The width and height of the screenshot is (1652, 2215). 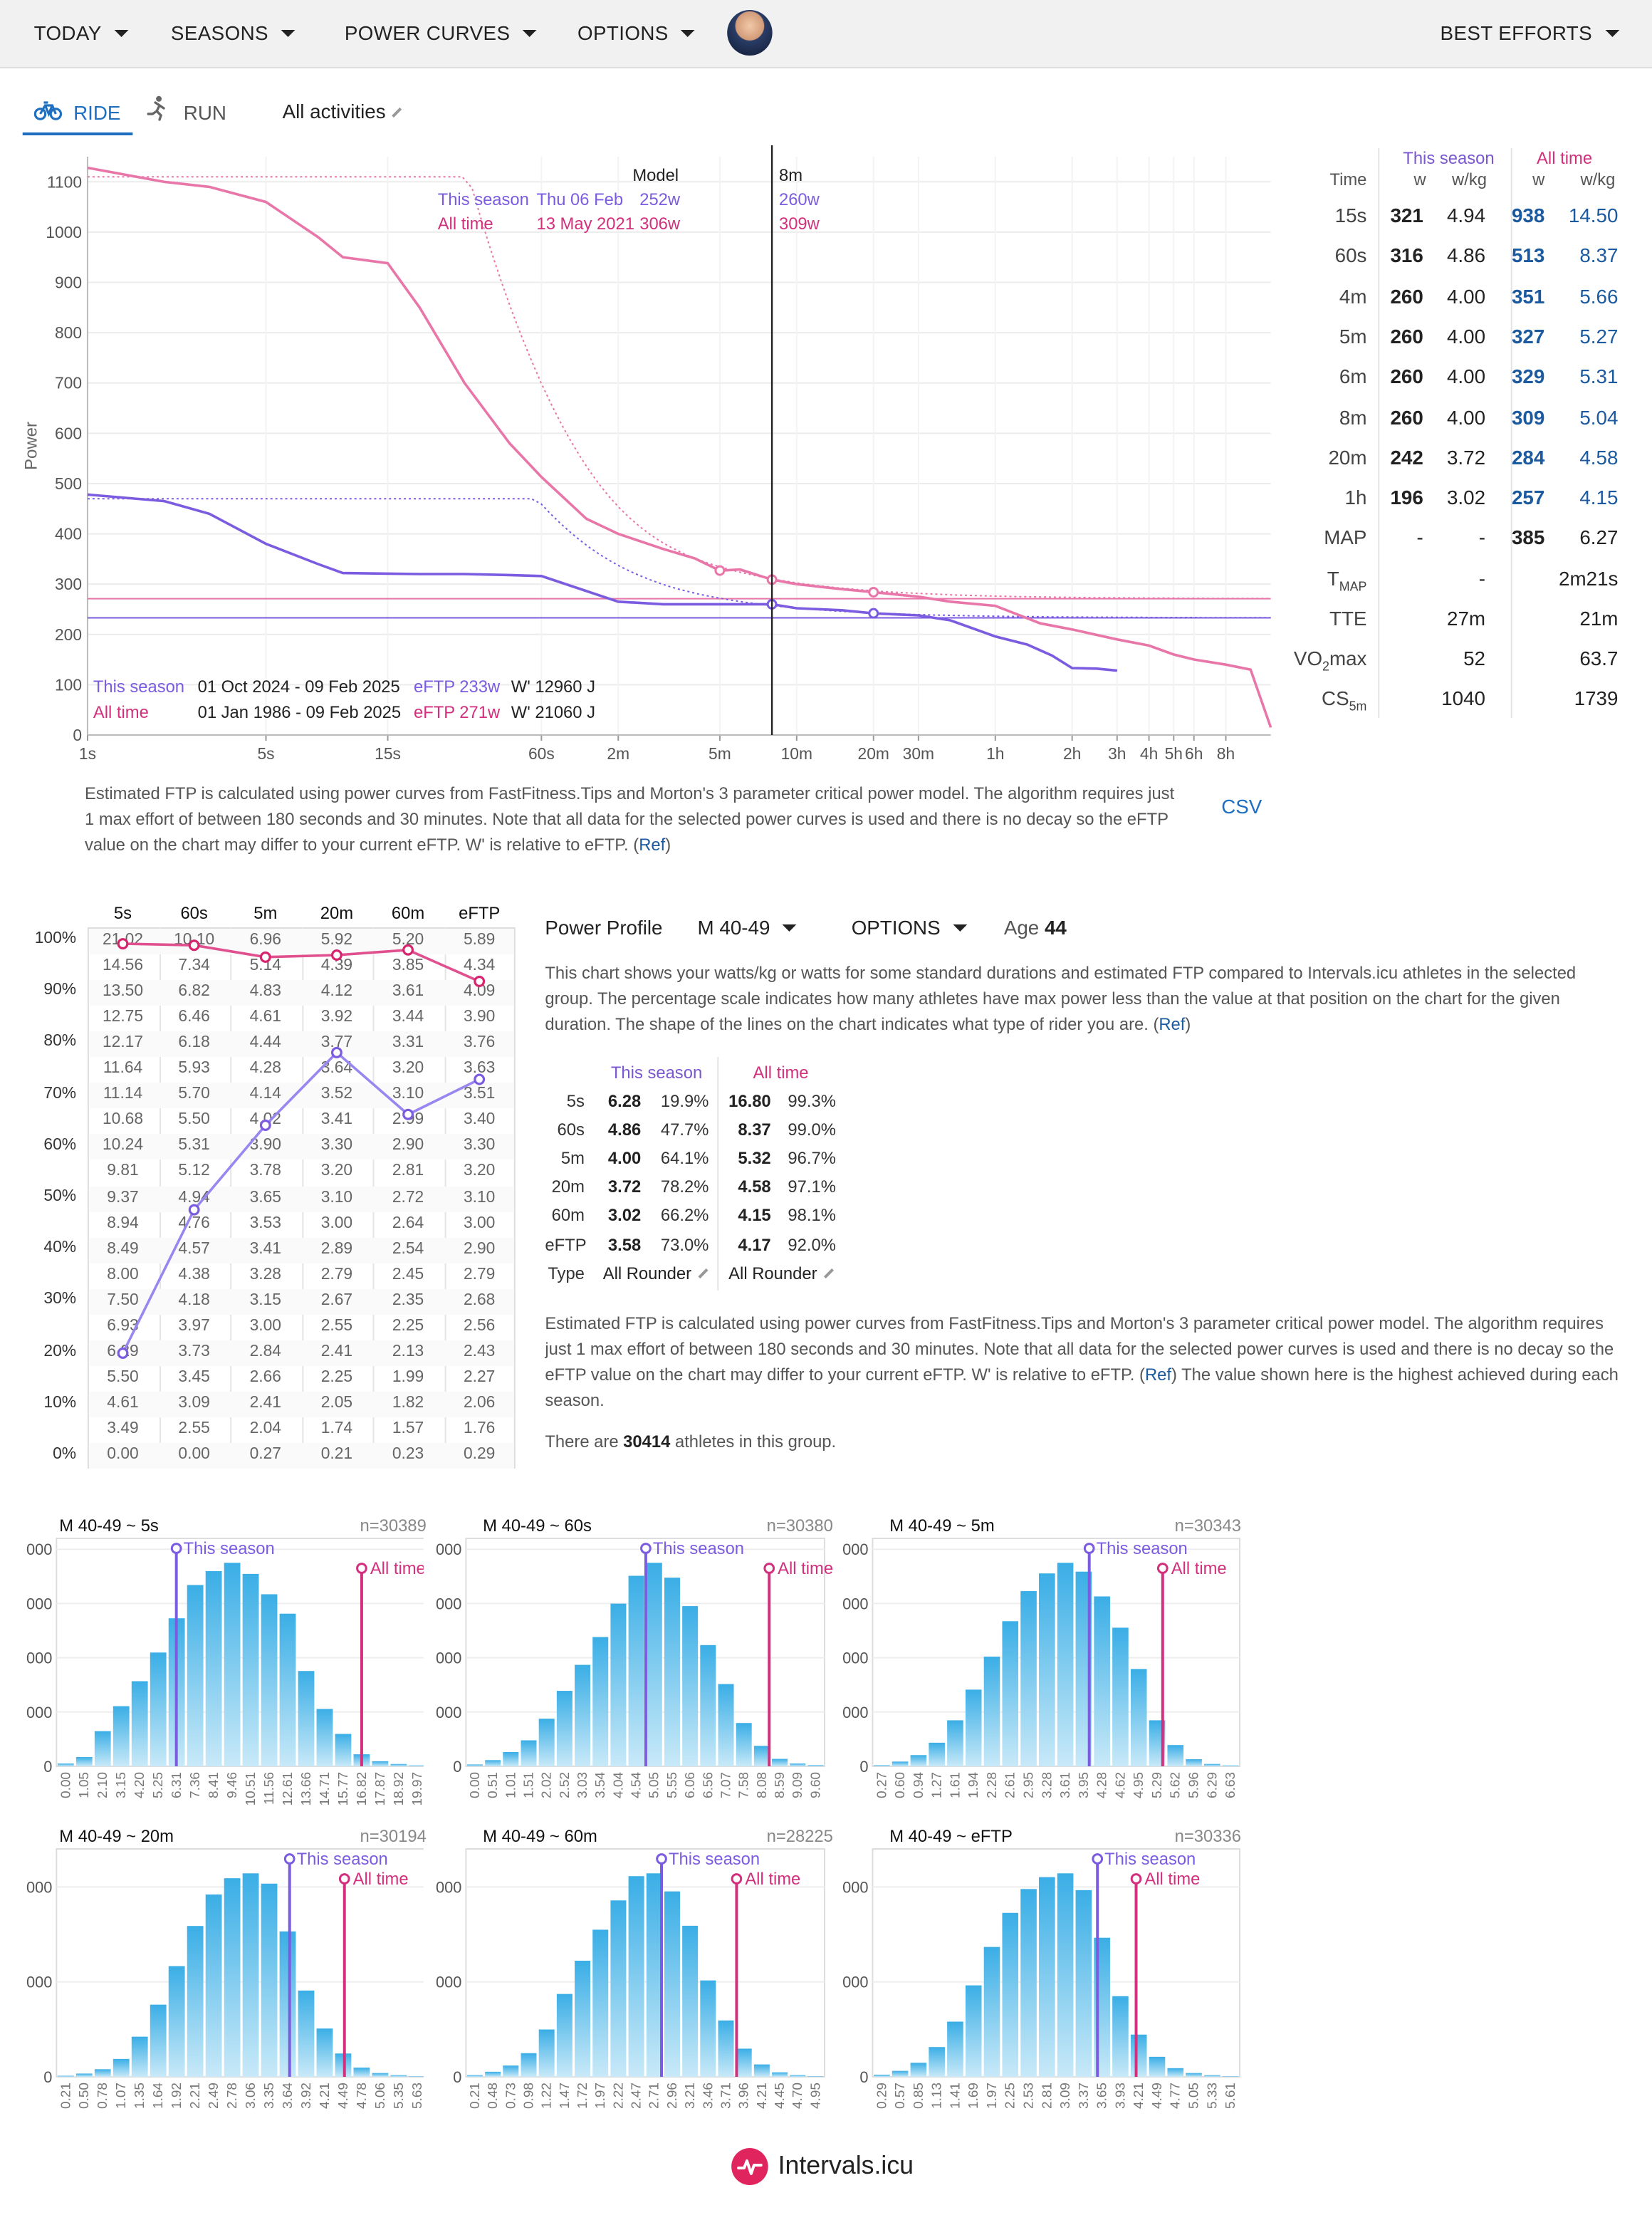 What do you see at coordinates (301, 1301) in the screenshot?
I see `grid-row-band` at bounding box center [301, 1301].